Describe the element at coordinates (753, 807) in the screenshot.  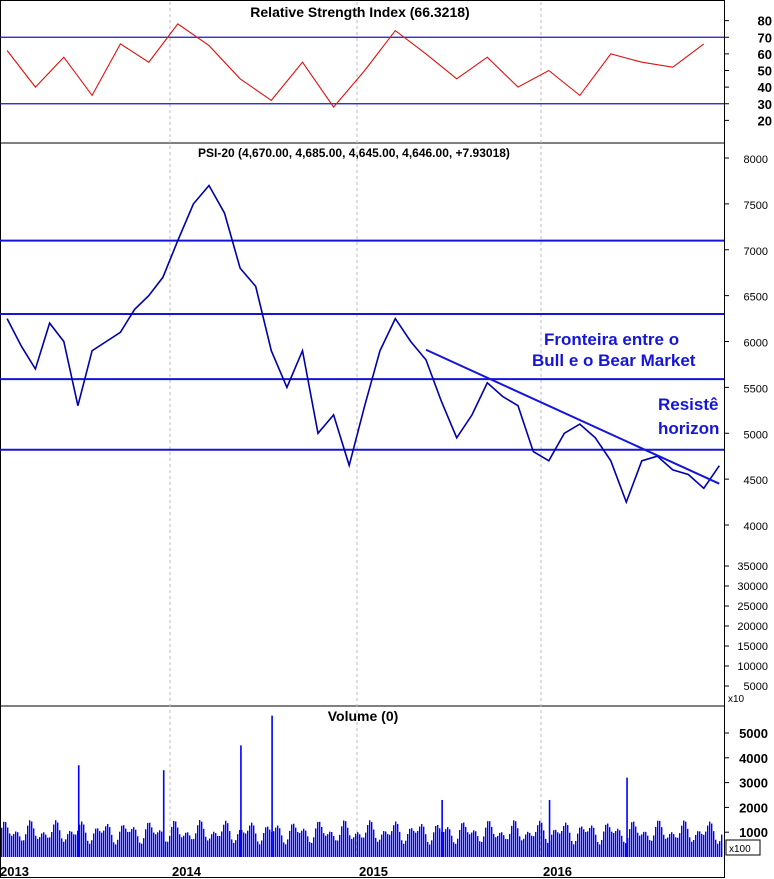
I see `volume-tick-label: 2000` at that location.